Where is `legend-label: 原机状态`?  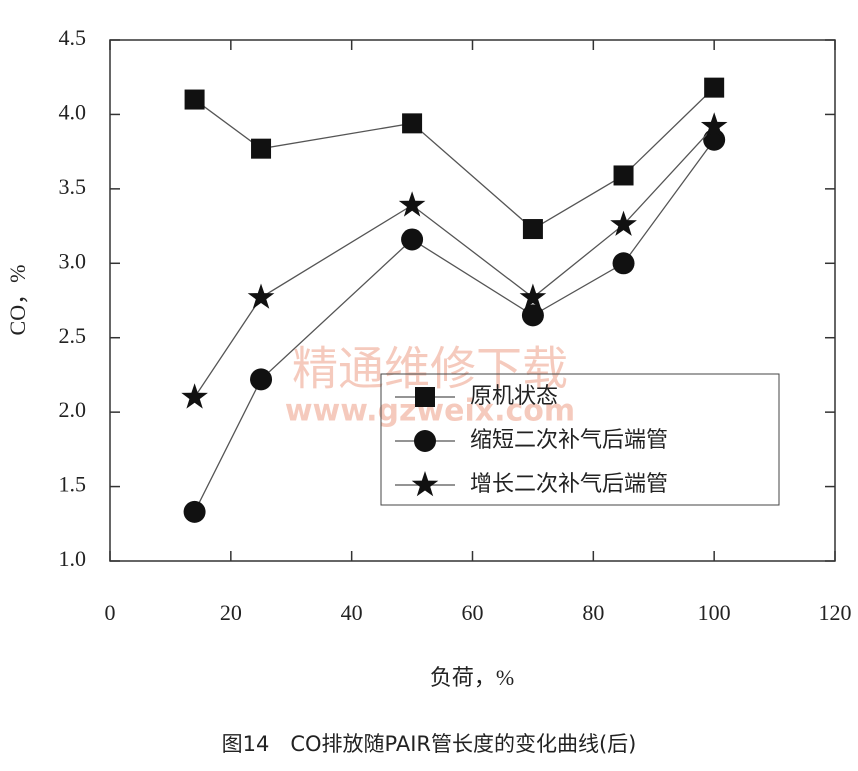
legend-label: 原机状态 is located at coordinates (514, 396).